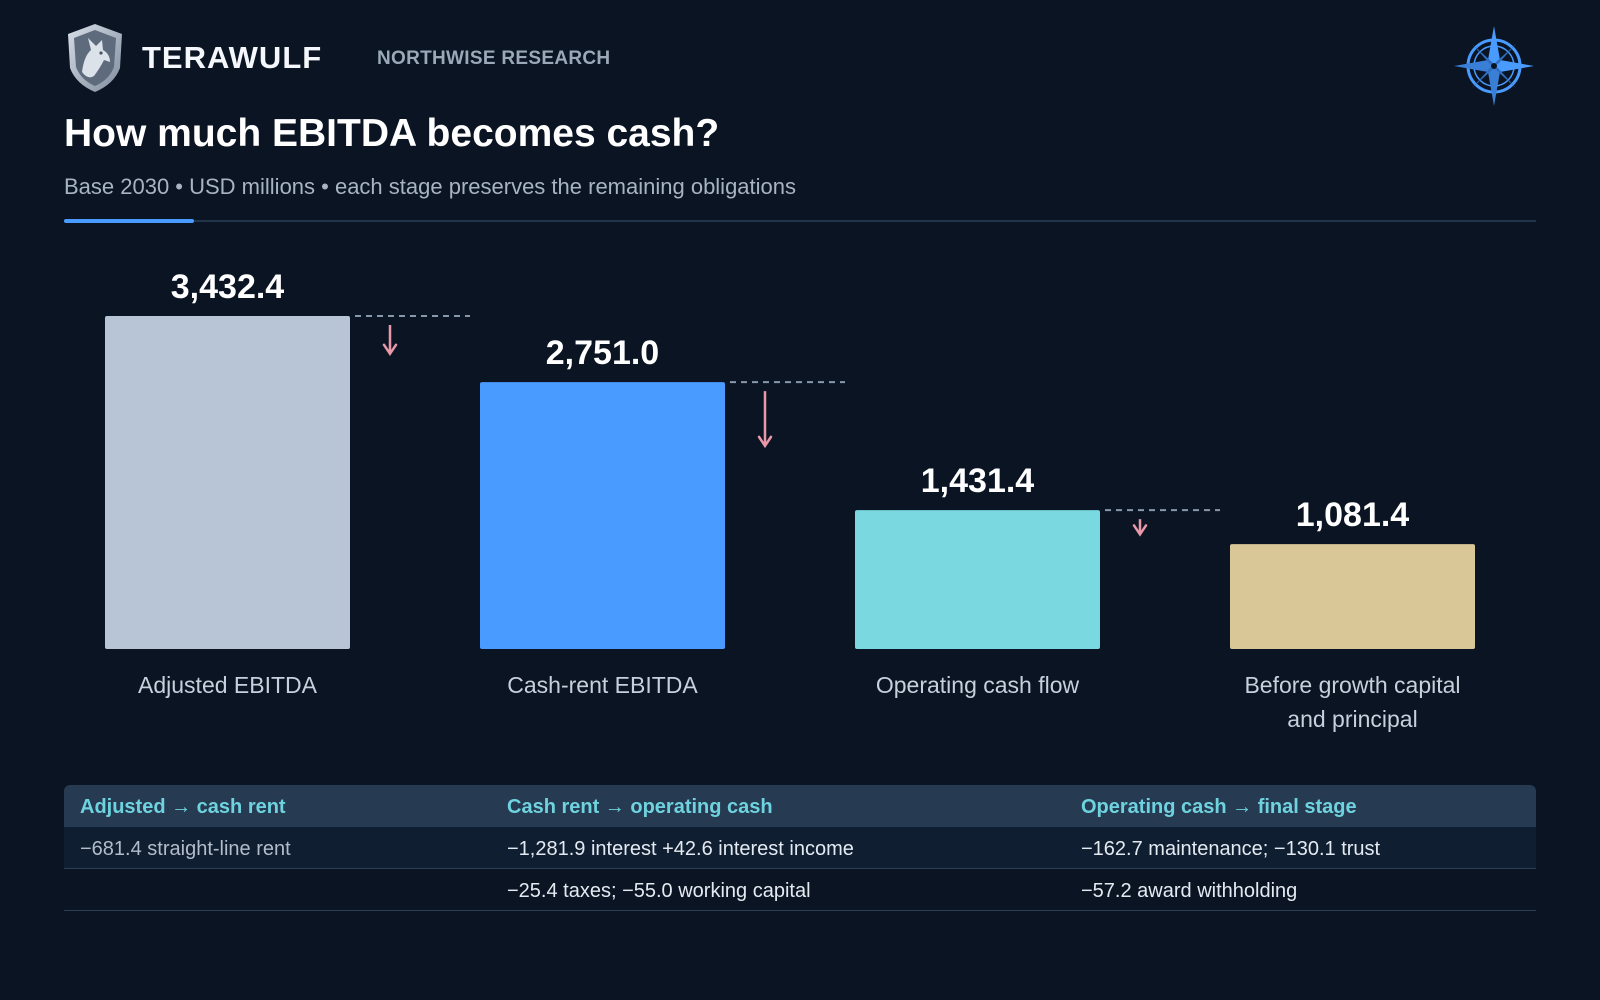 The width and height of the screenshot is (1600, 1000). I want to click on divider-accent, so click(129, 221).